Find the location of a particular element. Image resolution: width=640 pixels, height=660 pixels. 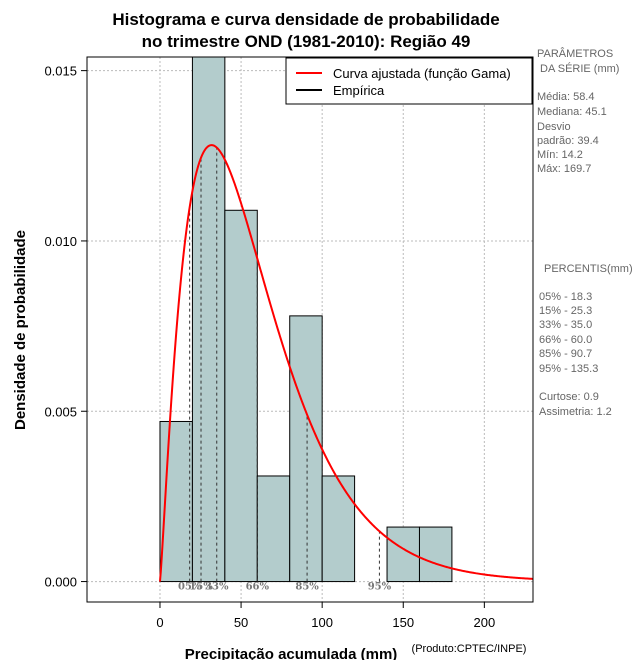

percentile-label: 05% is located at coordinates (190, 587).